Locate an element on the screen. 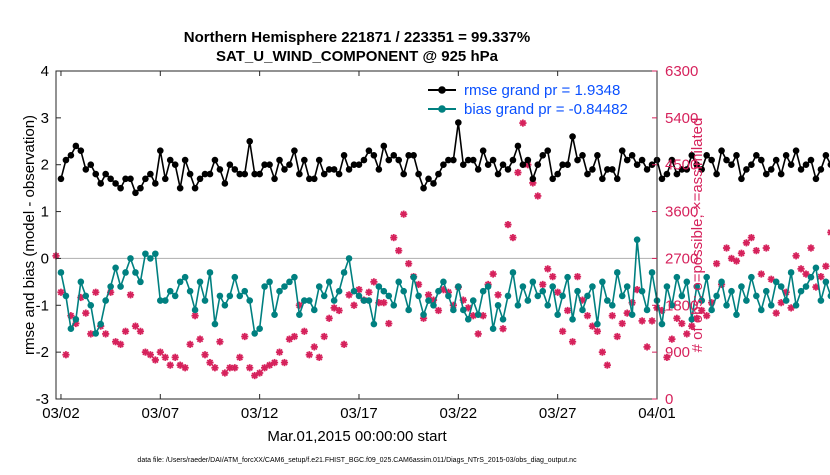 This screenshot has height=475, width=830. y2-tick-label: 2700 is located at coordinates (681, 258).